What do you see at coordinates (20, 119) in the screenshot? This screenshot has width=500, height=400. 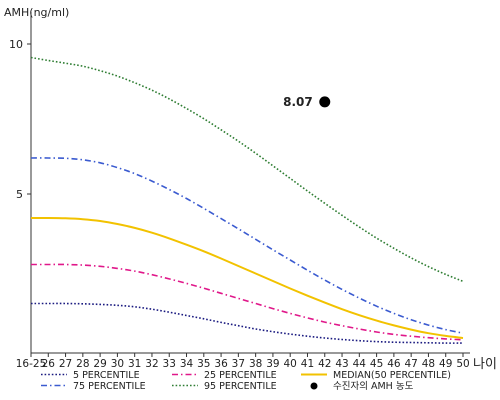 I see `y-ticks: 5 10` at bounding box center [20, 119].